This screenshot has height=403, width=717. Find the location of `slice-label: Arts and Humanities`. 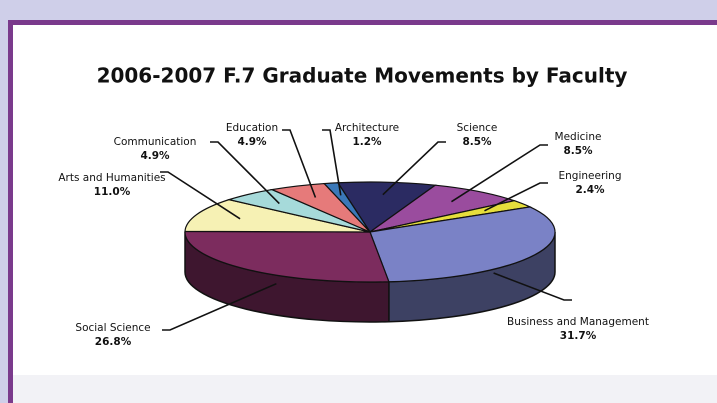

slice-label: Arts and Humanities is located at coordinates (111, 178).